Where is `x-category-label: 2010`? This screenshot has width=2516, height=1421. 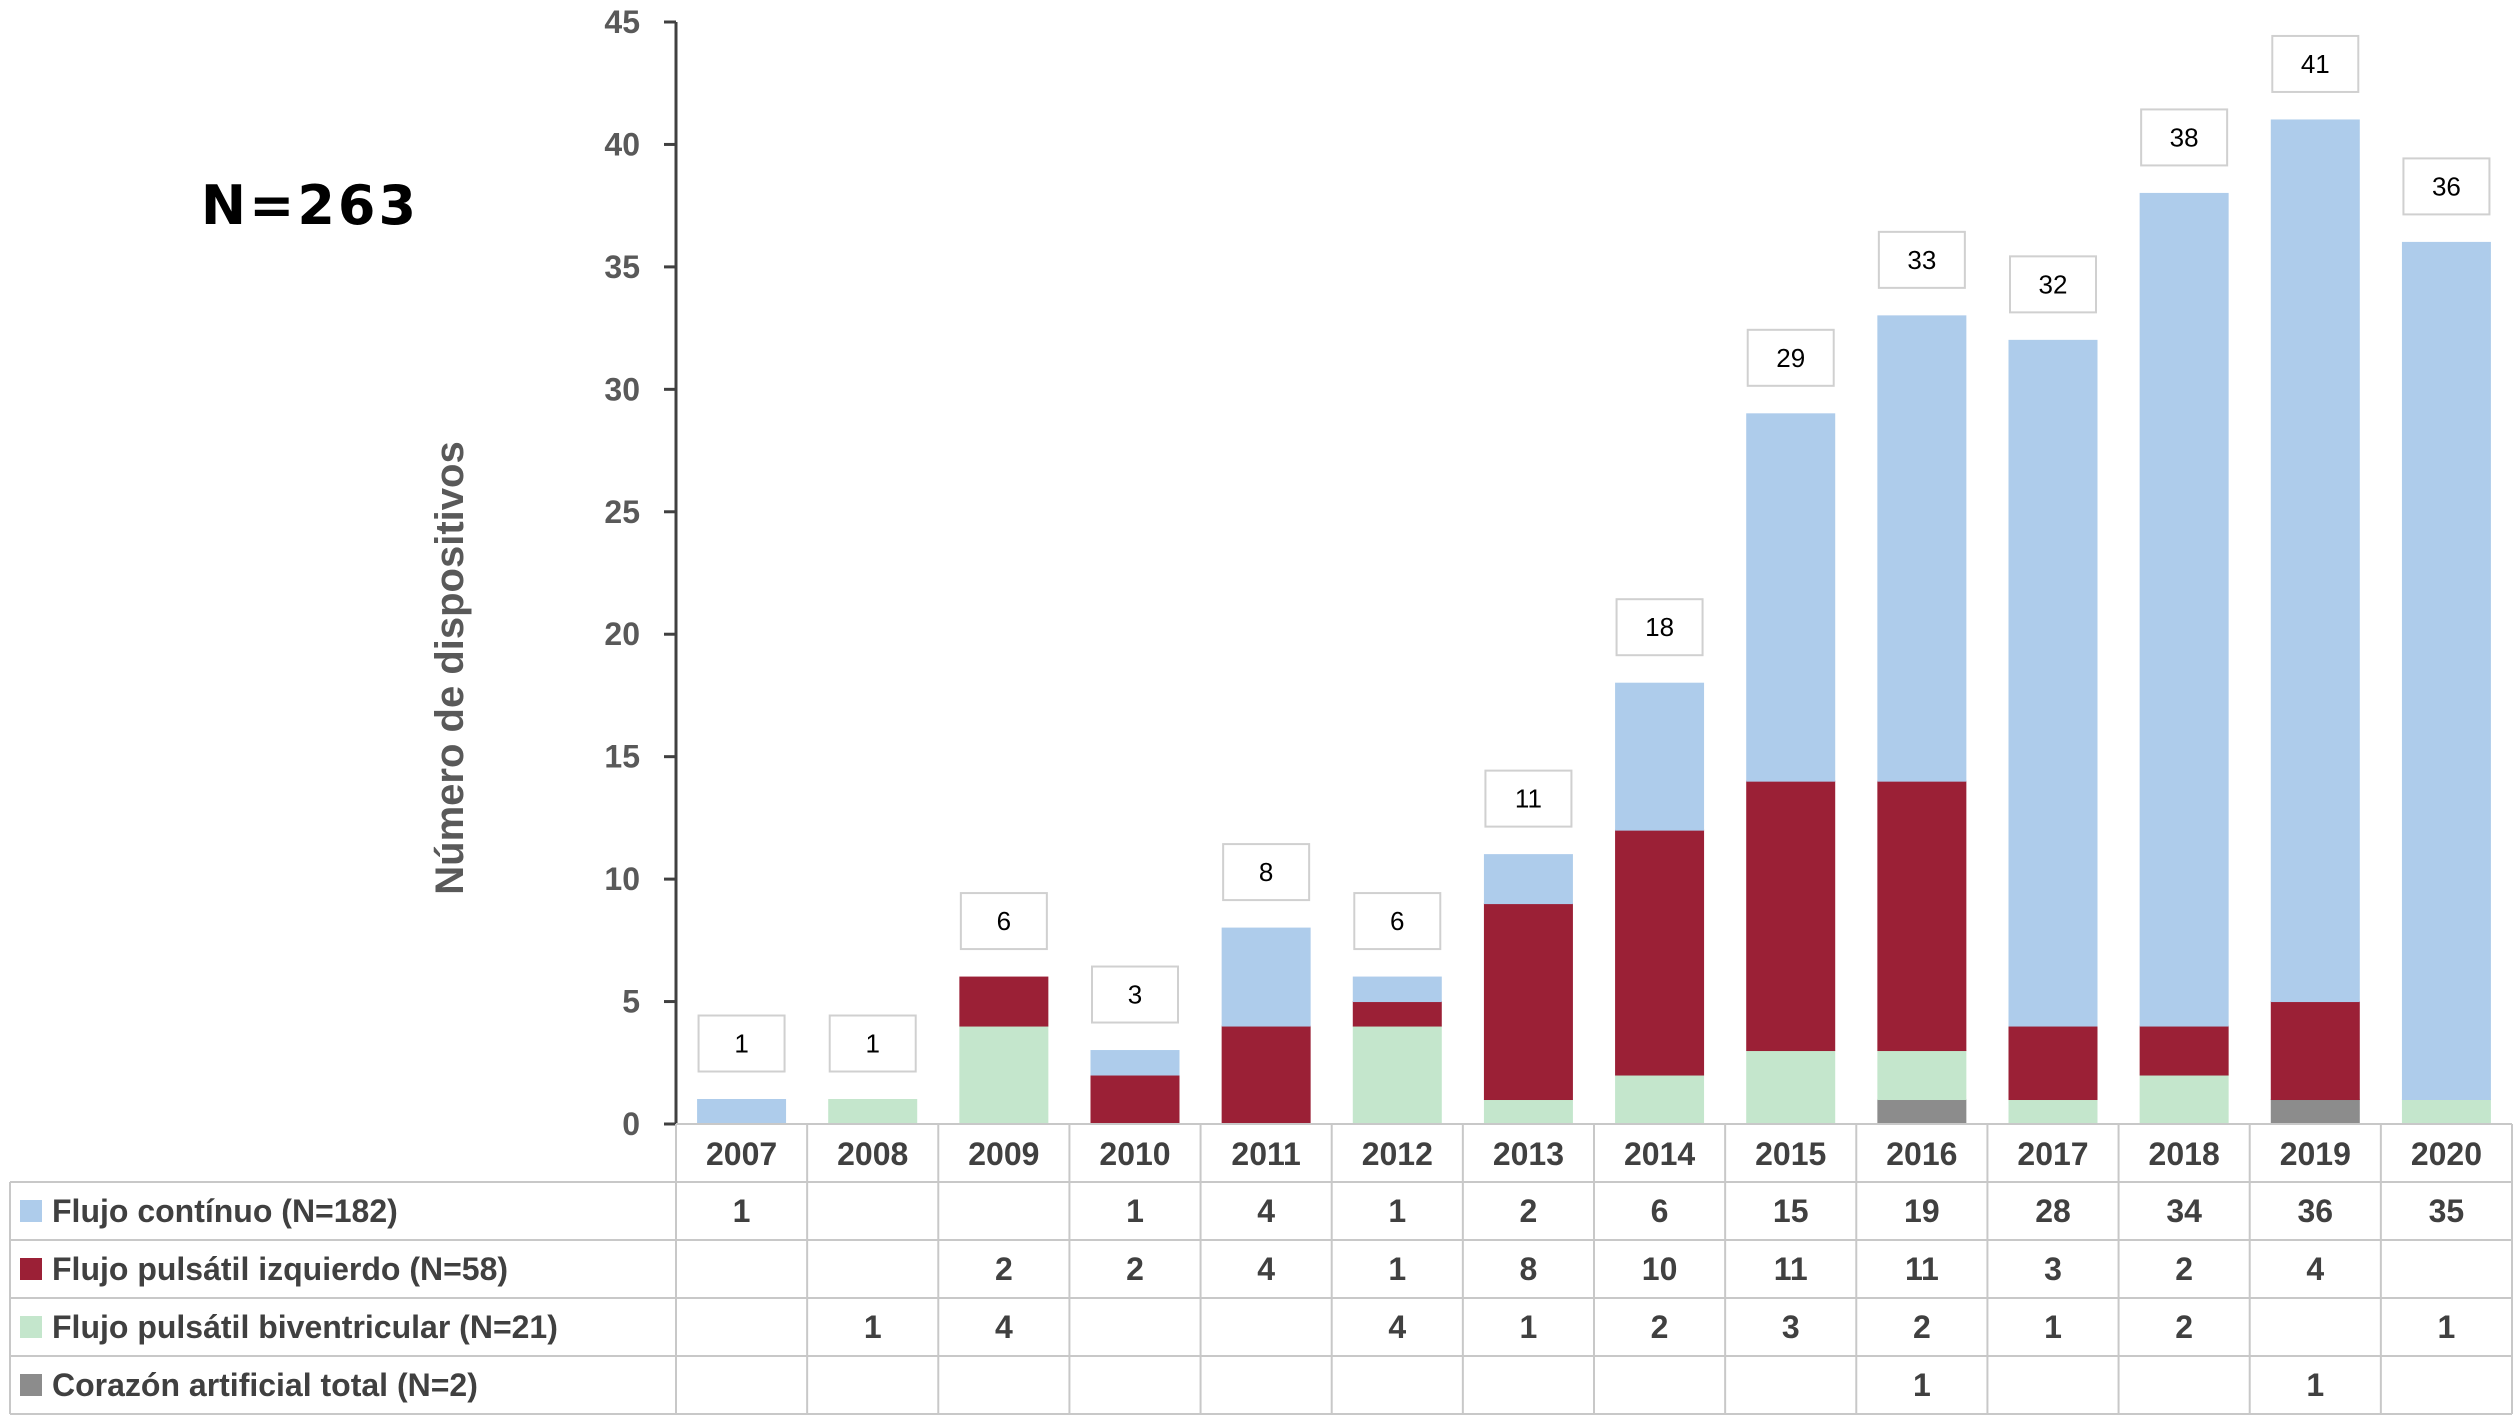
x-category-label: 2010 is located at coordinates (1134, 1154).